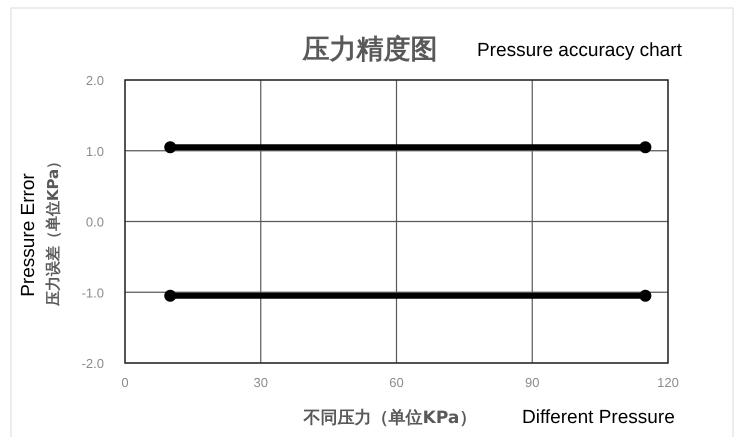 This screenshot has width=744, height=437. I want to click on chart-title: 压力精度图, so click(370, 49).